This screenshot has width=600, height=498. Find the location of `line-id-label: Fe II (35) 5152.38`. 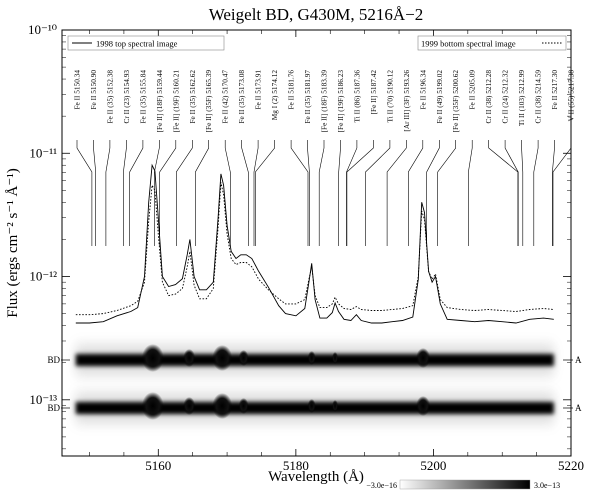

line-id-label: Fe II (35) 5152.38 is located at coordinates (109, 97).